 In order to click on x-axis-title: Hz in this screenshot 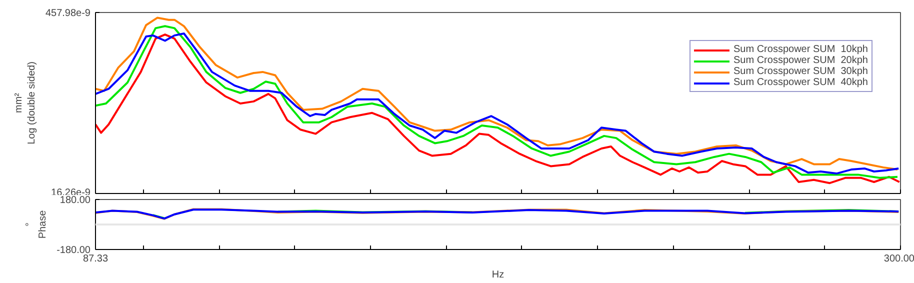, I will do `click(498, 275)`.